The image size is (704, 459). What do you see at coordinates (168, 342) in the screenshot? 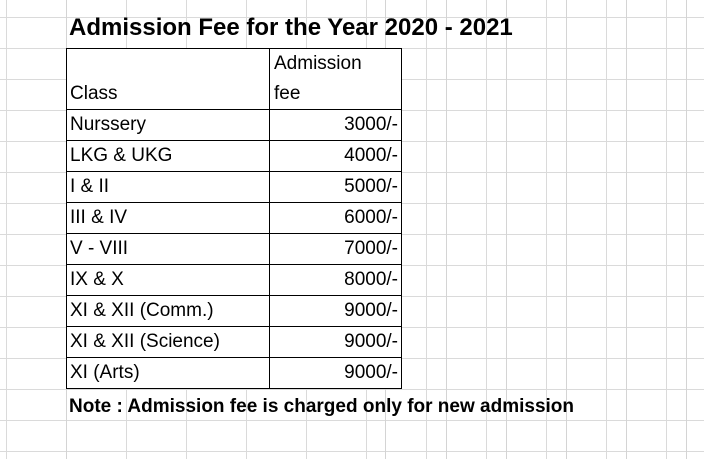
I see `class-cell: XI & XII (Science)` at bounding box center [168, 342].